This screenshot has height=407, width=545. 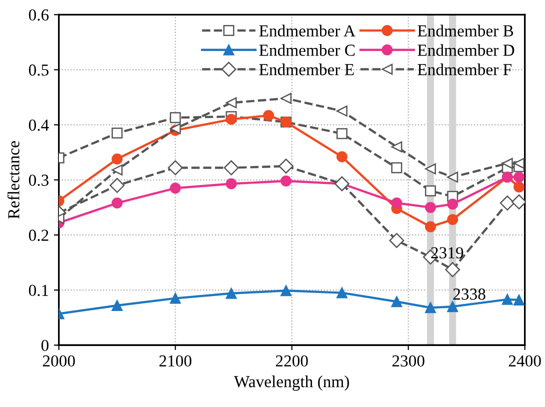 I want to click on y-tick-label: 0, so click(x=44, y=346).